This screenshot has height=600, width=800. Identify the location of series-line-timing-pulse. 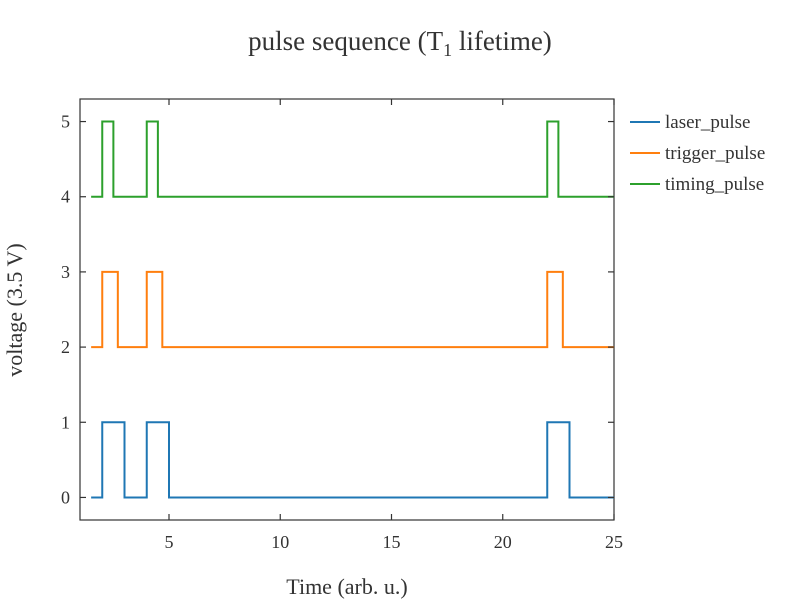
(352, 159).